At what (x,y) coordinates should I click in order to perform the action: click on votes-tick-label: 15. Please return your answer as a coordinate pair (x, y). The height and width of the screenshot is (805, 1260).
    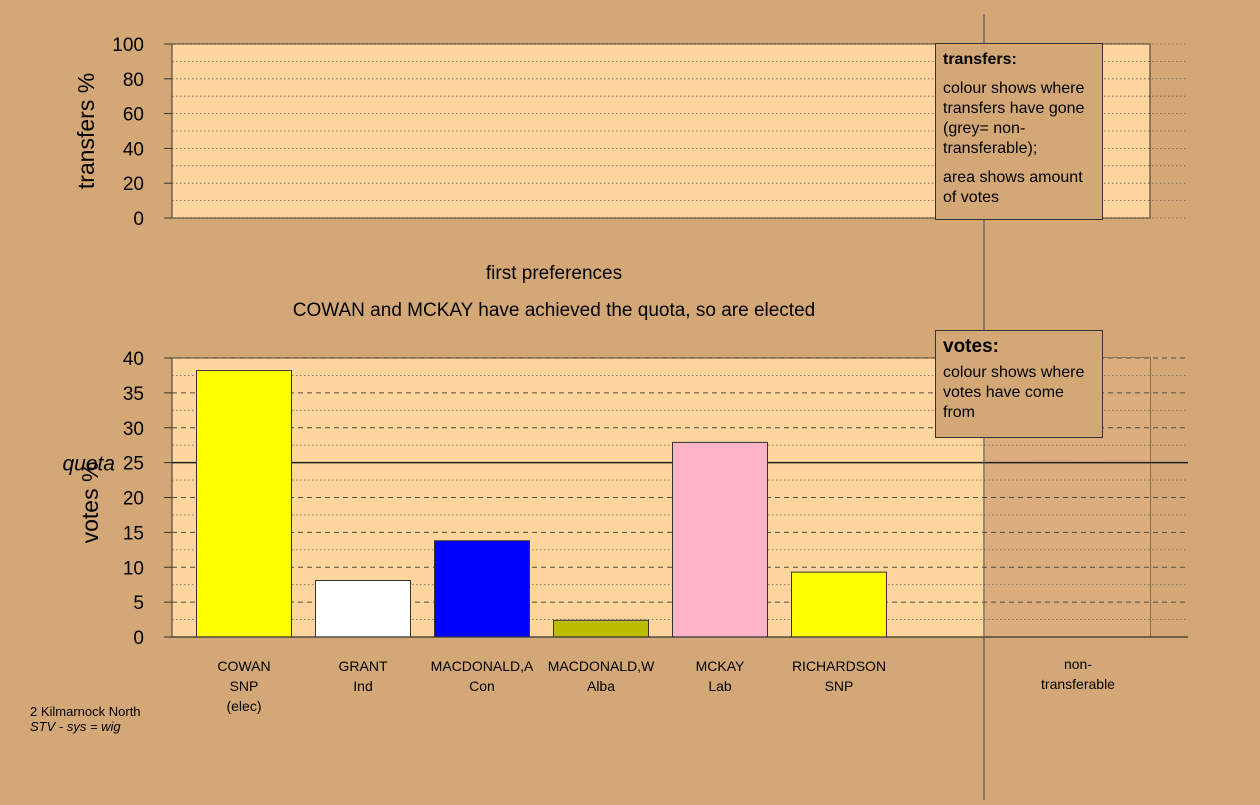
    Looking at the image, I should click on (133, 533).